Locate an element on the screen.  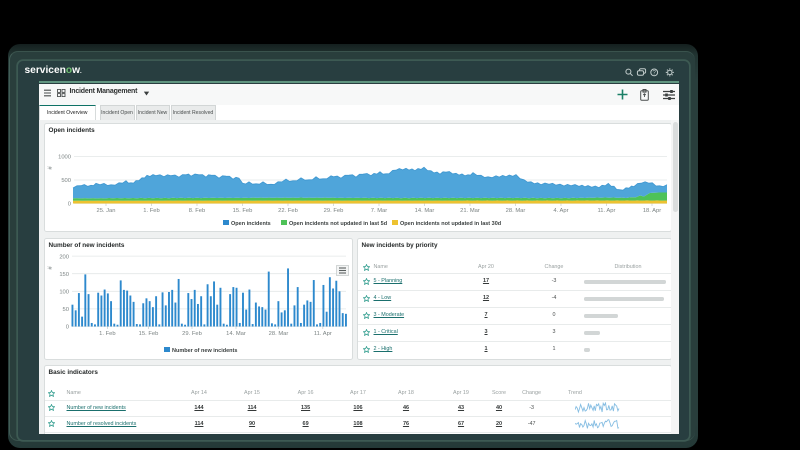
svg-text: 21. Mar is located at coordinates (470, 211).